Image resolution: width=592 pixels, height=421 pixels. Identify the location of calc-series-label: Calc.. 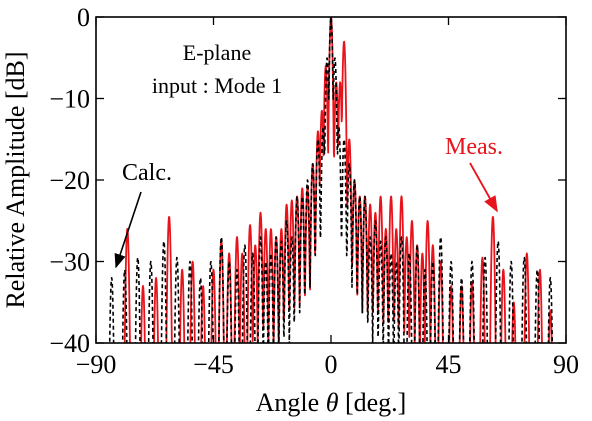
(147, 173).